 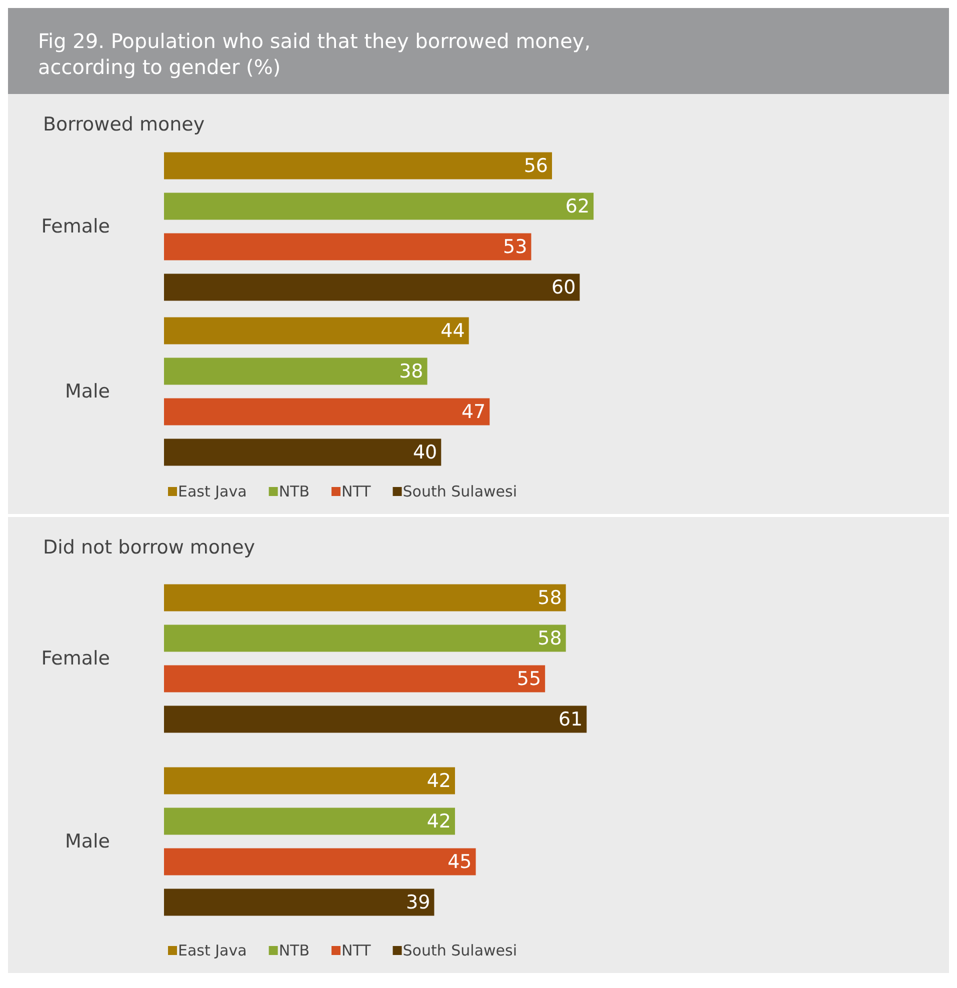 What do you see at coordinates (570, 719) in the screenshot?
I see `data-label: 61` at bounding box center [570, 719].